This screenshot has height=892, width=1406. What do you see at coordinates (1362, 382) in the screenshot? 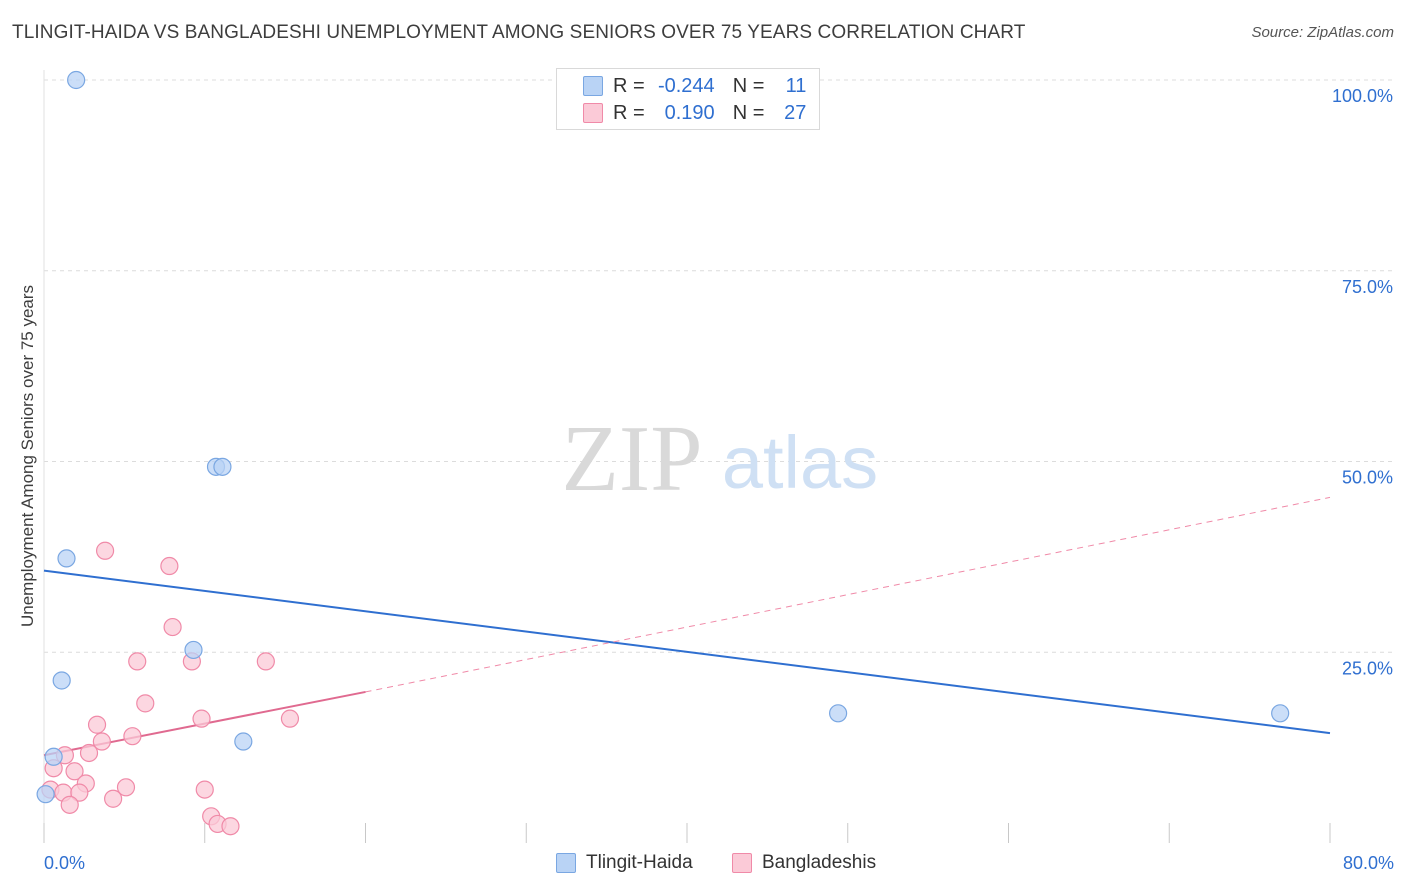
I see `y-tick-labels: 25.0% 50.0% 75.0% 100.0%` at bounding box center [1362, 382].